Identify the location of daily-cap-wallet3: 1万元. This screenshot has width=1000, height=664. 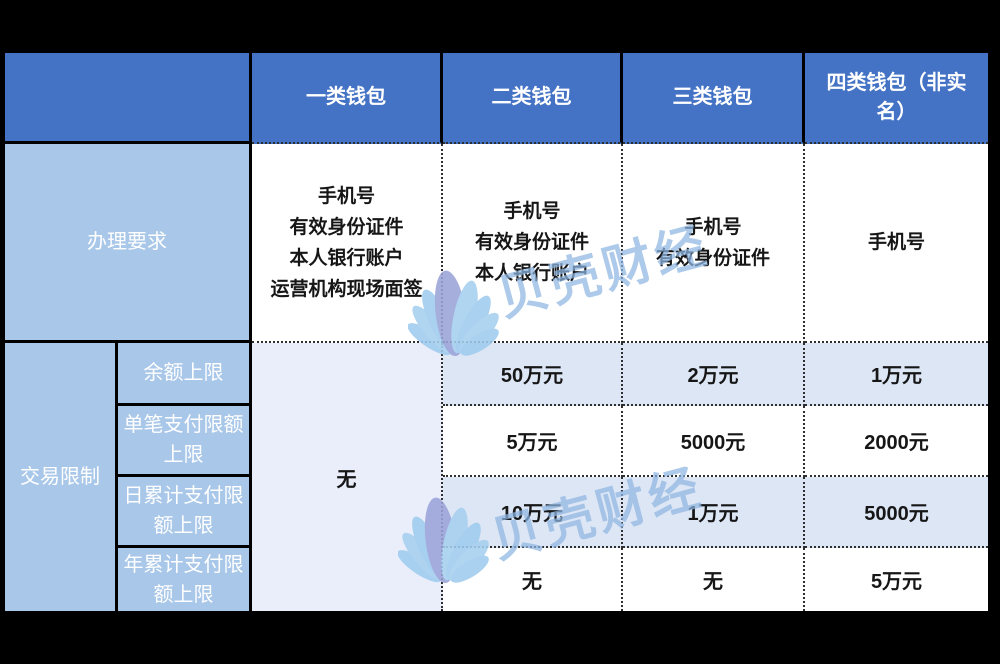
(714, 512).